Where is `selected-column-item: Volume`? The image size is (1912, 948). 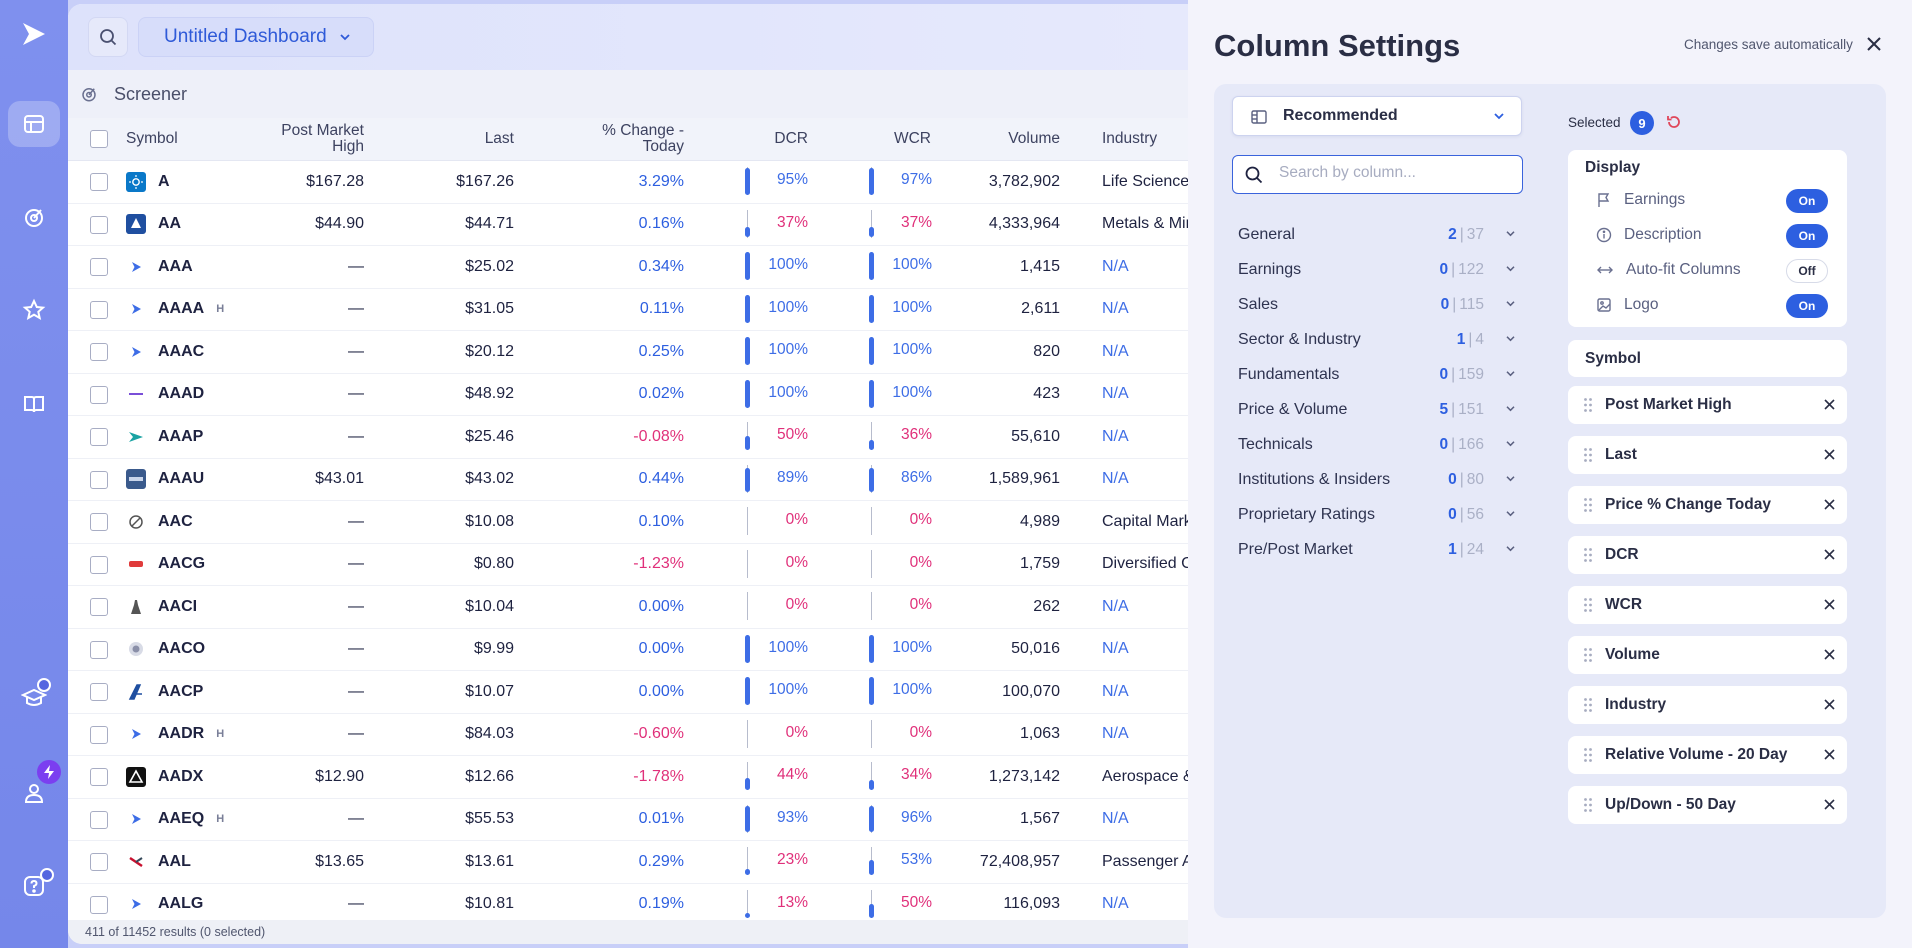
selected-column-item: Volume is located at coordinates (1707, 655).